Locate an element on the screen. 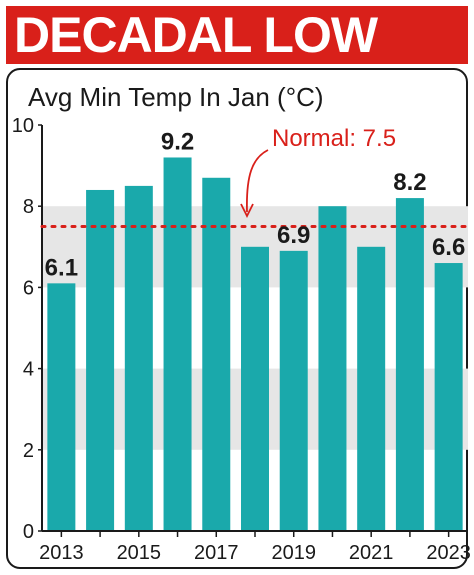 Image resolution: width=474 pixels, height=575 pixels. bar-2022 is located at coordinates (409, 364).